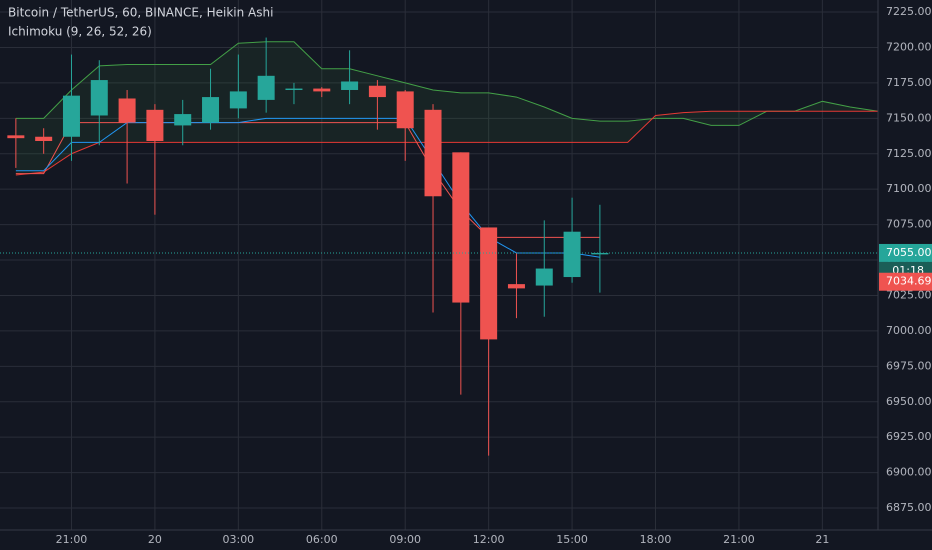  I want to click on y-tick-label: 7100.00, so click(909, 188).